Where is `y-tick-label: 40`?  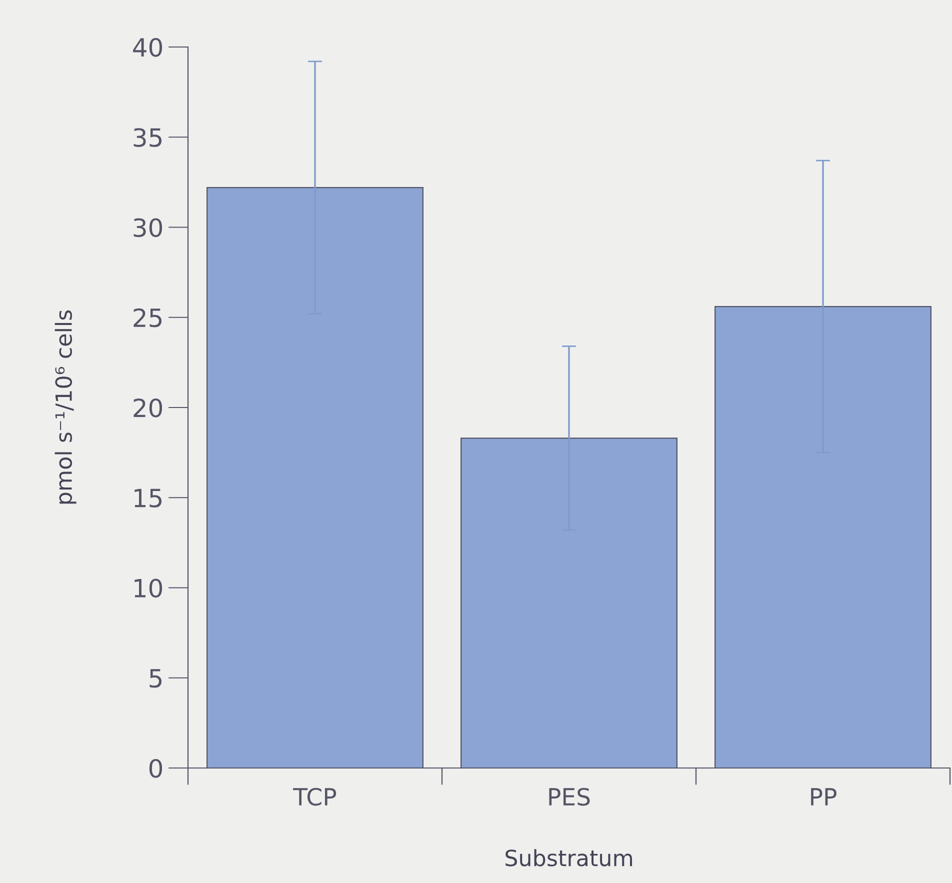 y-tick-label: 40 is located at coordinates (147, 47).